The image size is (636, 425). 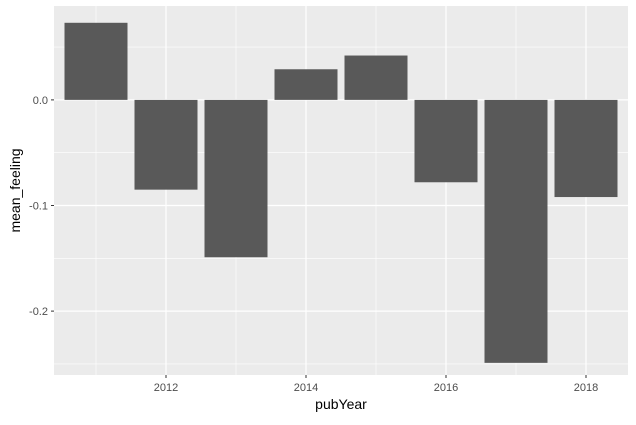 What do you see at coordinates (586, 148) in the screenshot?
I see `bar-2018` at bounding box center [586, 148].